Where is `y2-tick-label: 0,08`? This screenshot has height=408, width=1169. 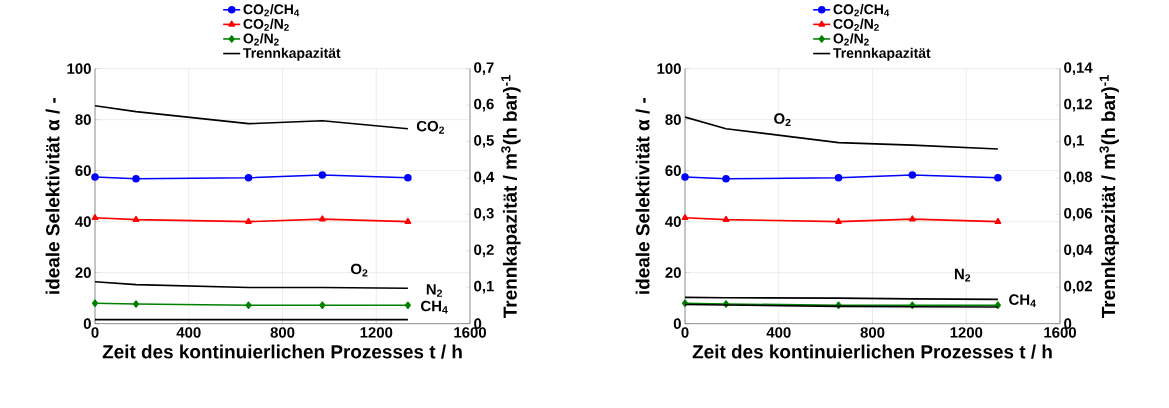
y2-tick-label: 0,08 is located at coordinates (1078, 178).